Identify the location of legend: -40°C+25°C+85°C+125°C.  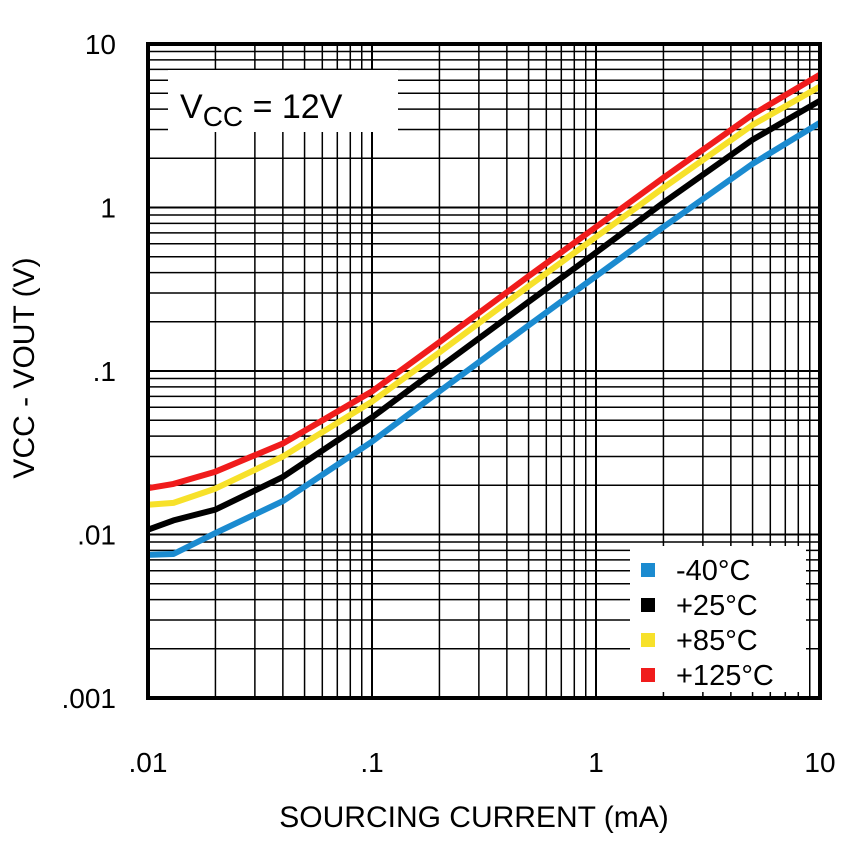
(718, 619).